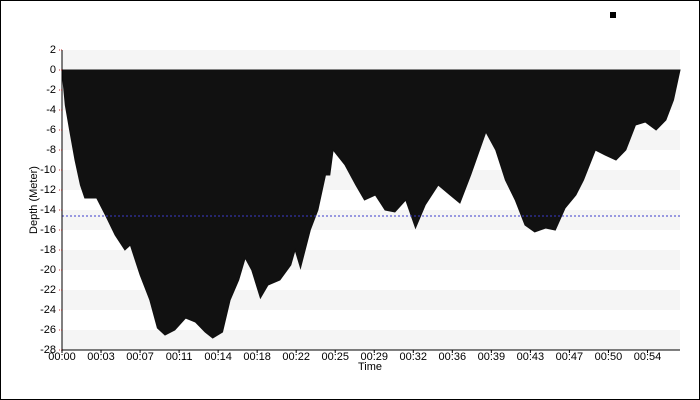 The width and height of the screenshot is (700, 400). Describe the element at coordinates (257, 357) in the screenshot. I see `x-tick-label: 00:18` at that location.